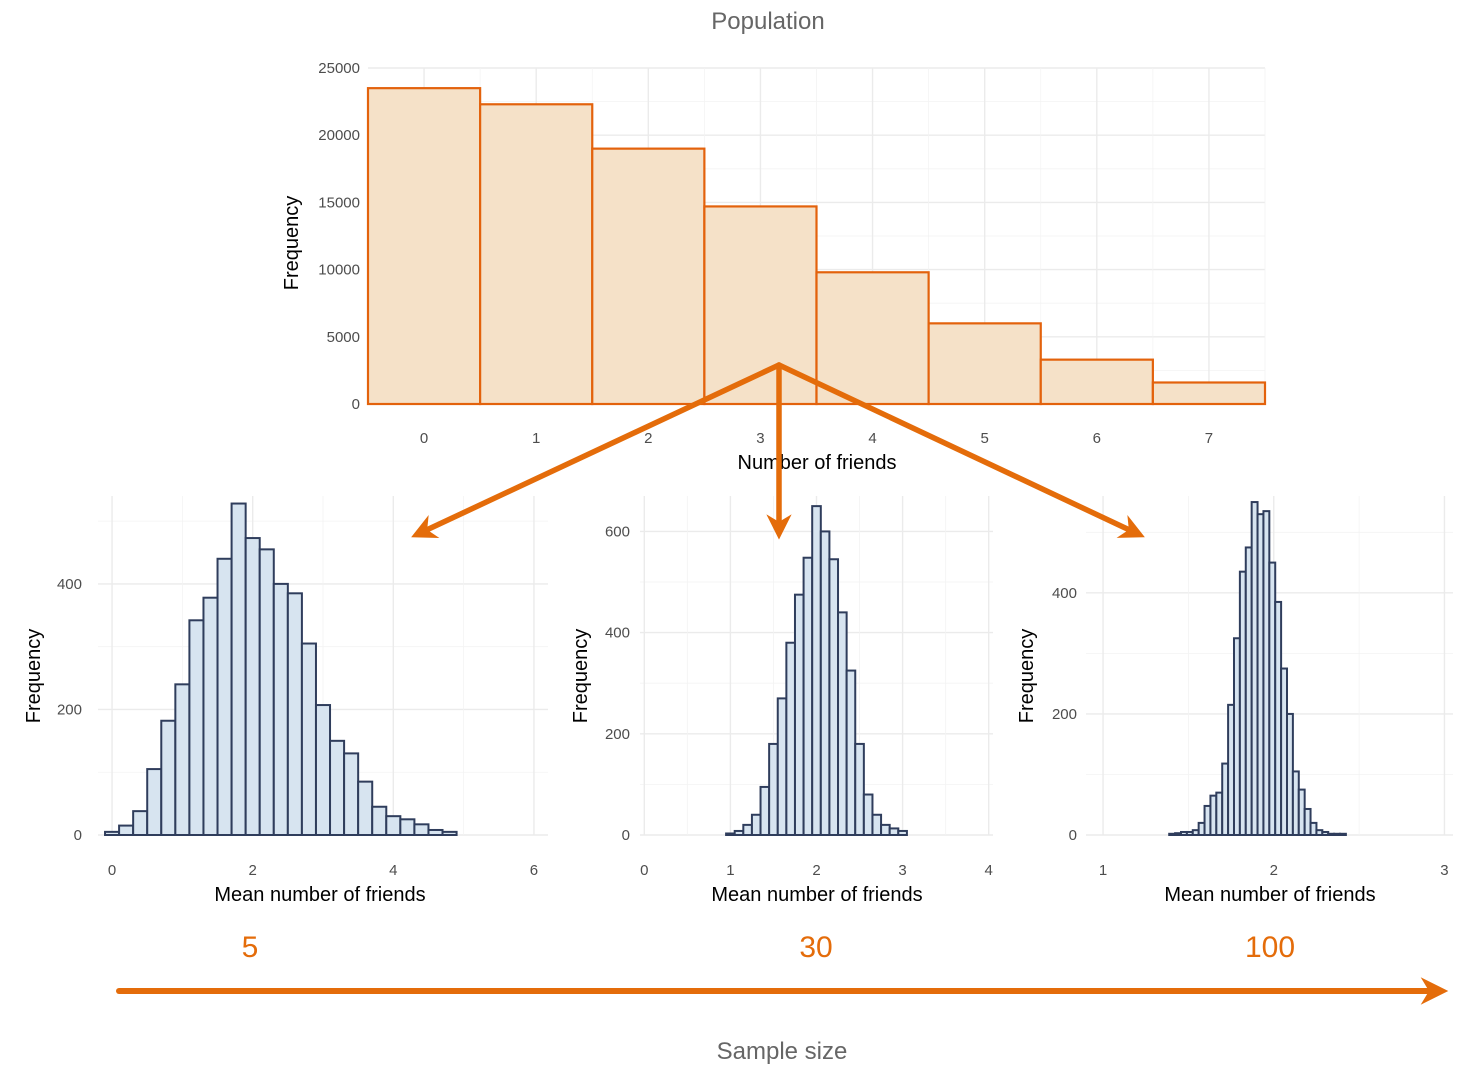  Describe the element at coordinates (617, 531) in the screenshot. I see `y-tick-label: 600` at that location.